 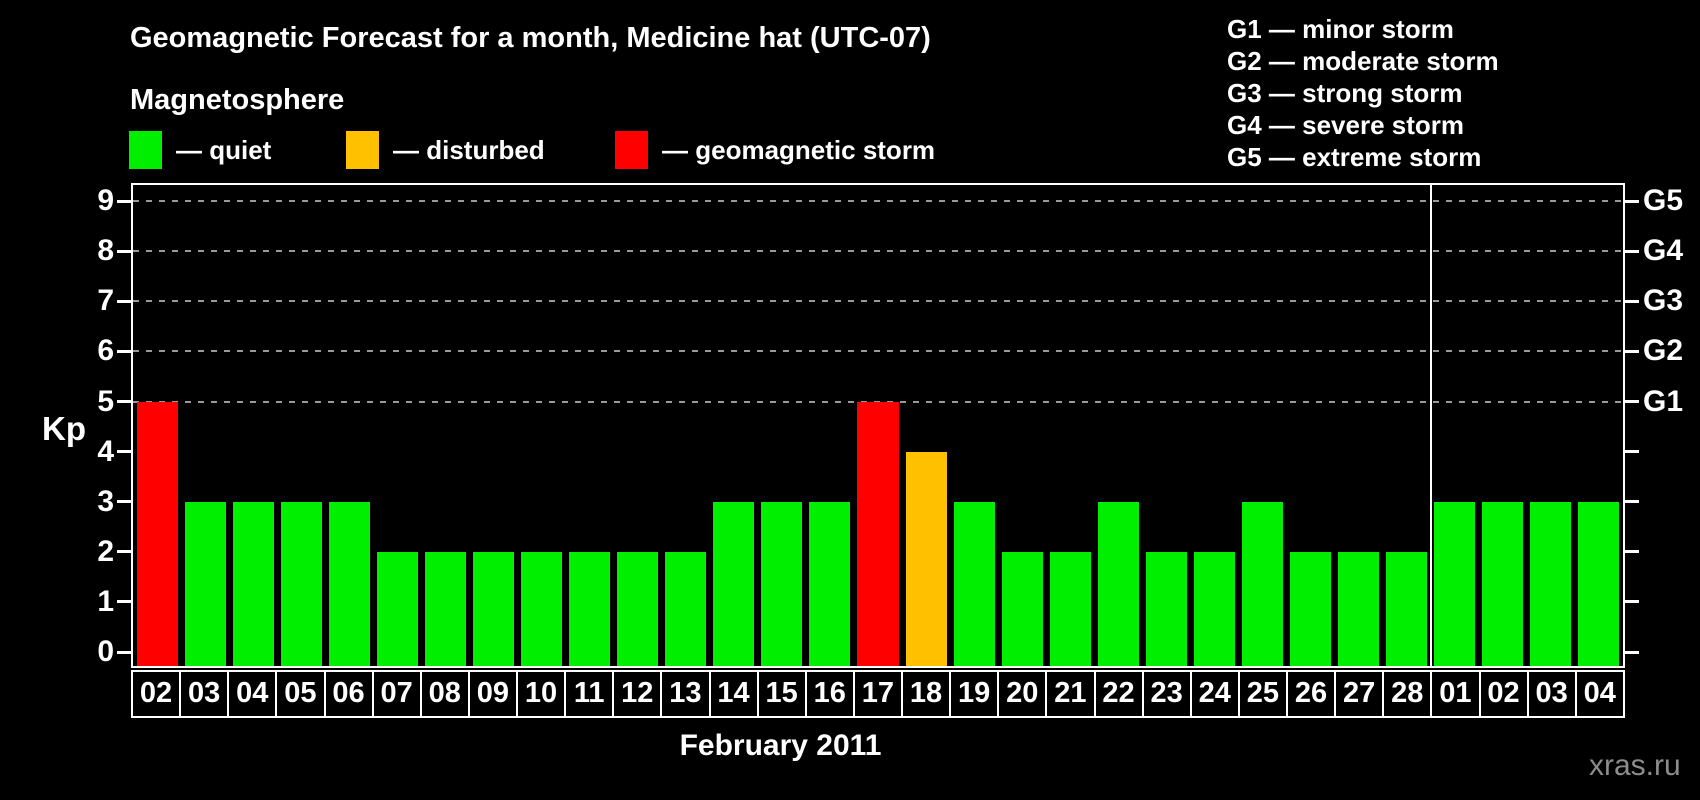 What do you see at coordinates (1070, 608) in the screenshot?
I see `bar-day-21-feb` at bounding box center [1070, 608].